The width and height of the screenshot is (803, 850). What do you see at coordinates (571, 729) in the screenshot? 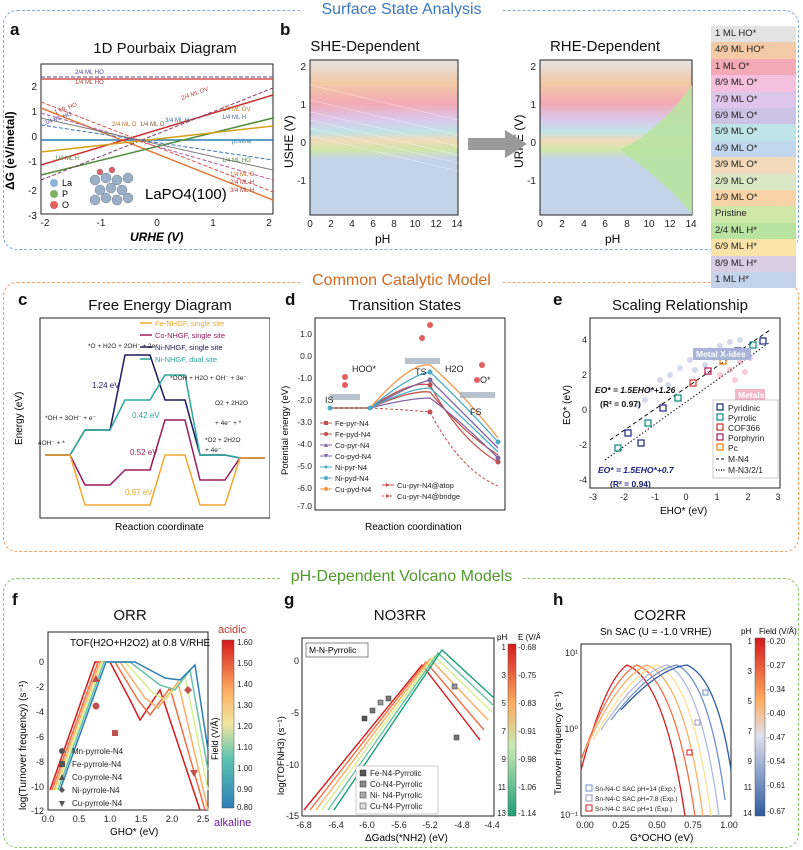
I see `h-ytick: 10⁰` at bounding box center [571, 729].